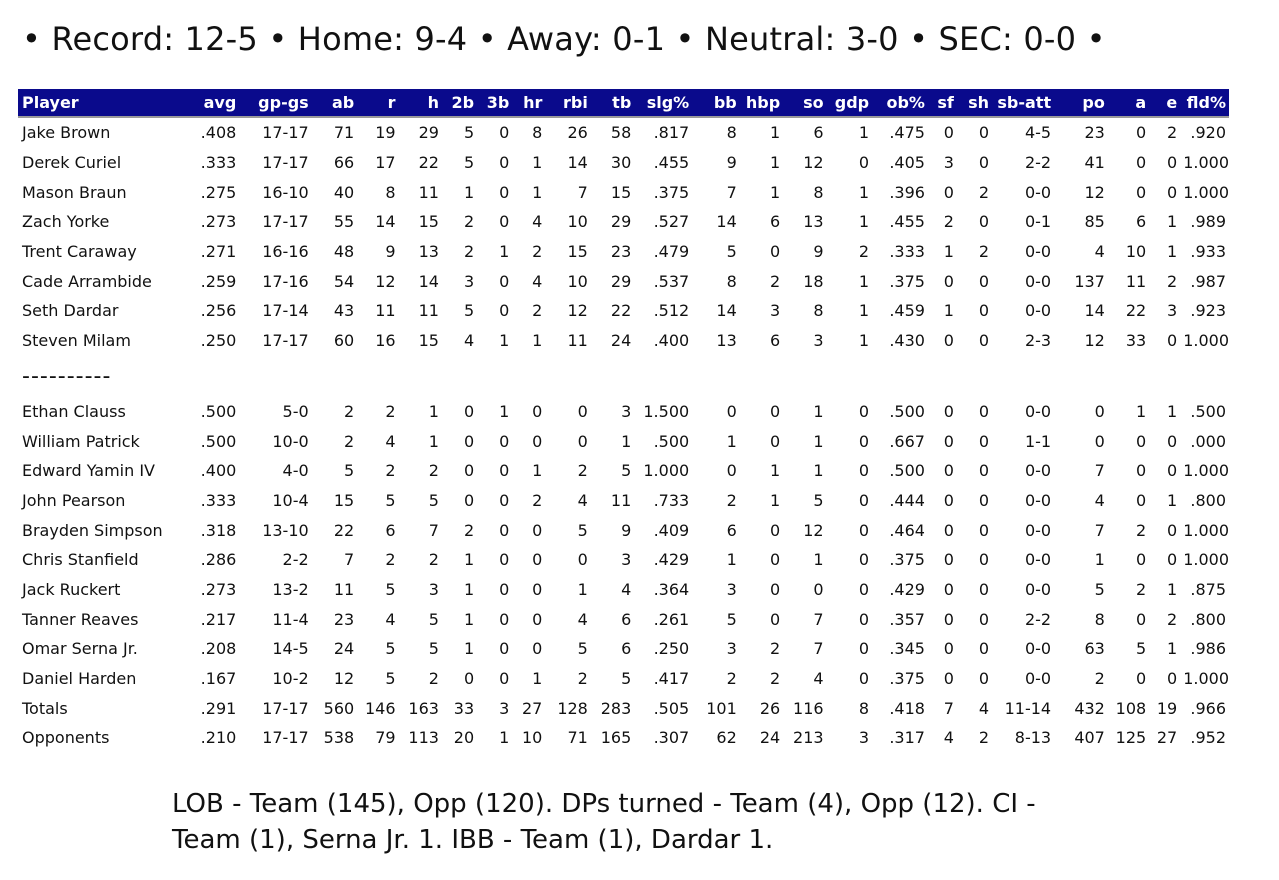 This screenshot has width=1279, height=880. Describe the element at coordinates (907, 441) in the screenshot. I see `stat-cell: .667` at that location.